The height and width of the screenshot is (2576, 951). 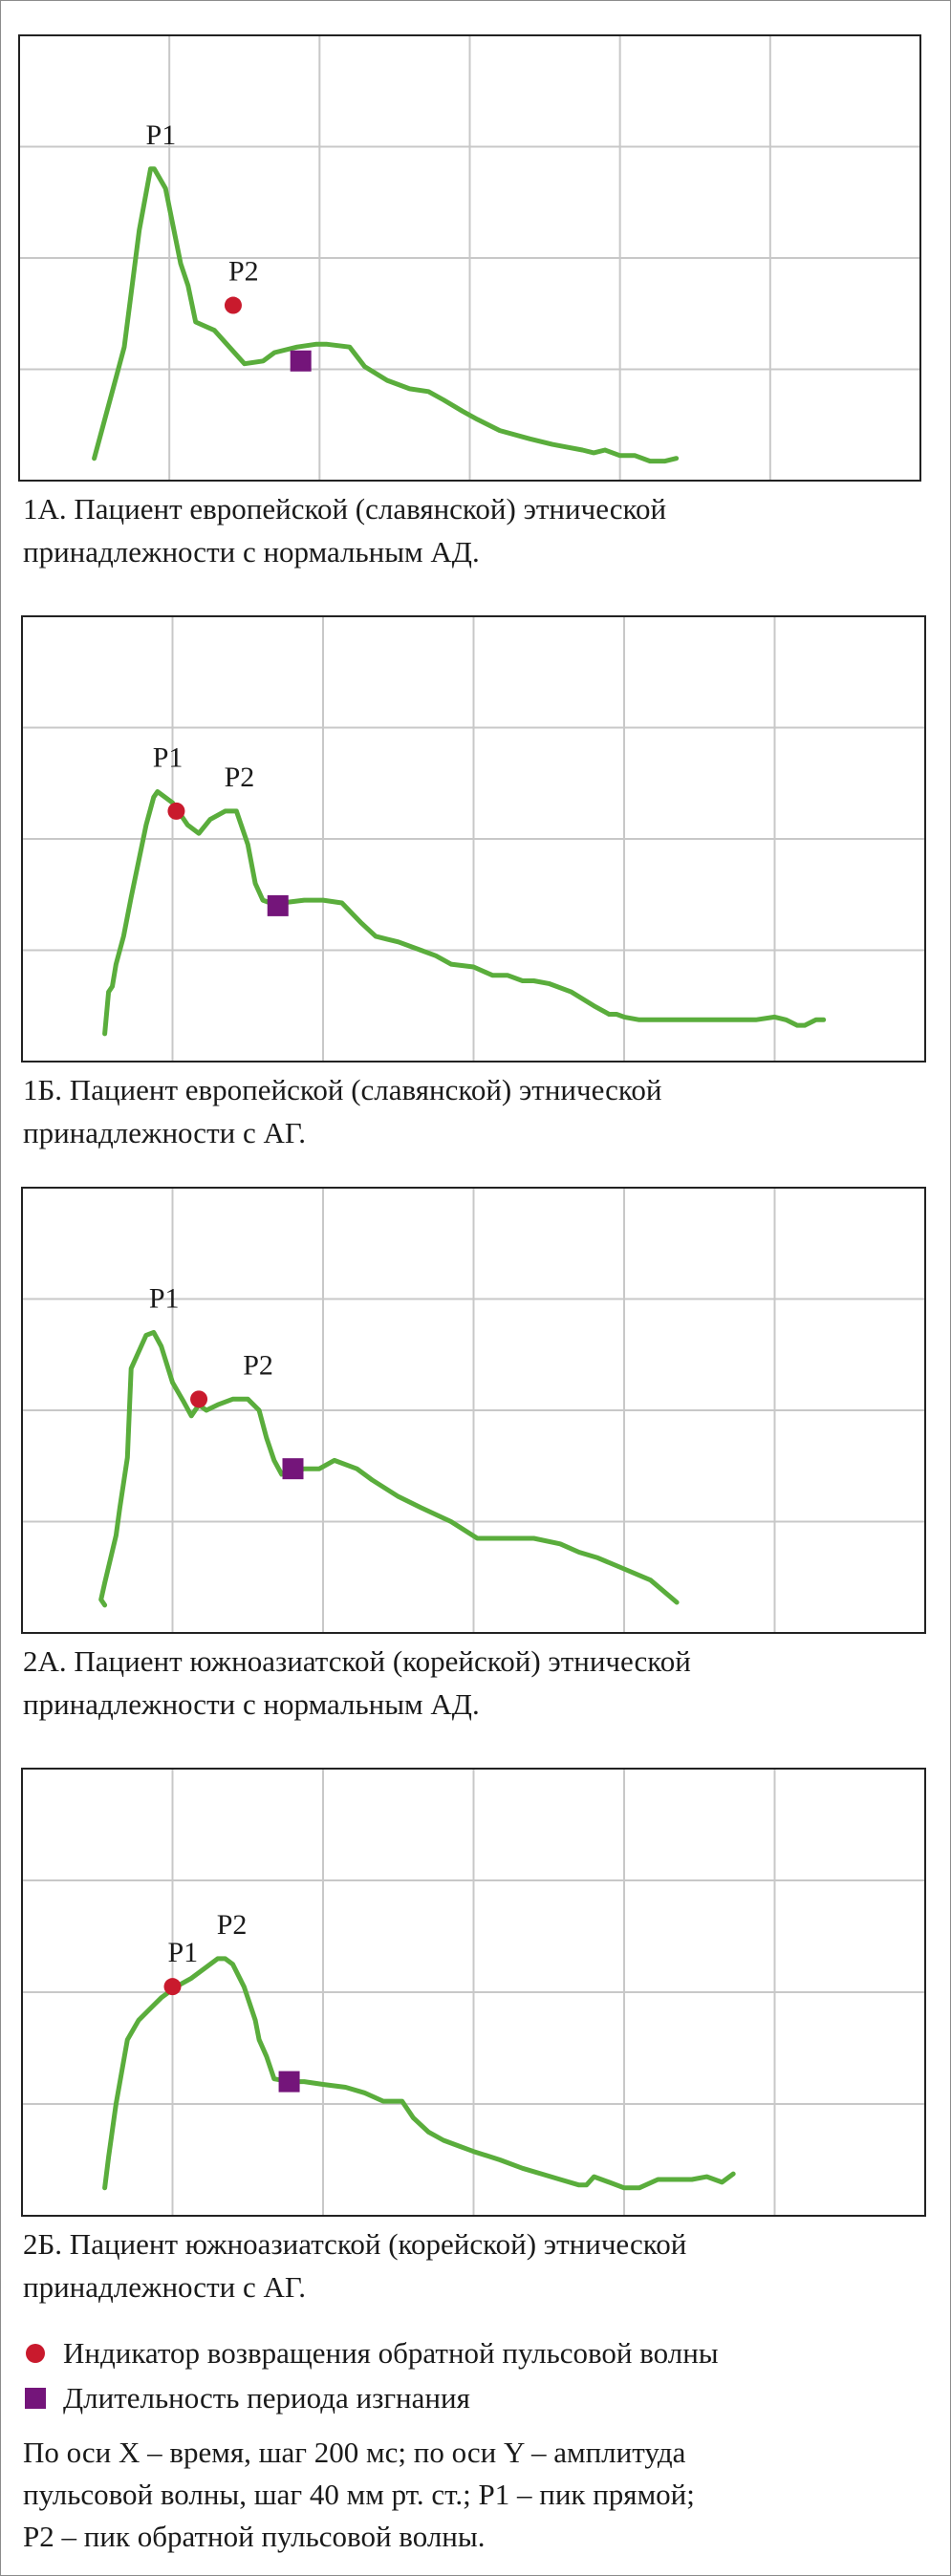 I want to click on red-dot-icon, so click(x=35, y=2353).